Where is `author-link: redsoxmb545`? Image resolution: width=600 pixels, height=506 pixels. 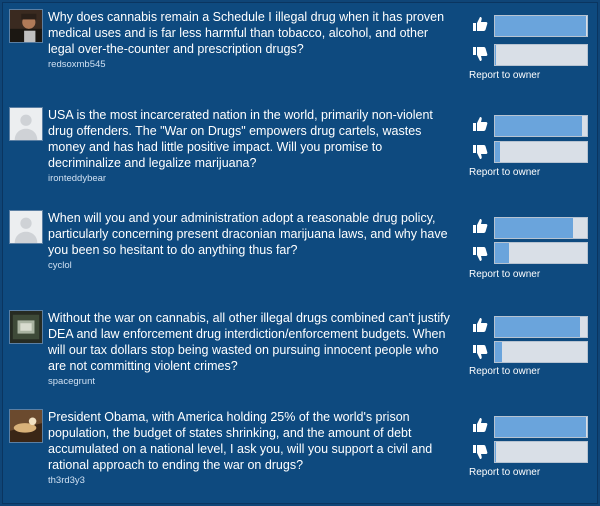
author-link: redsoxmb545 is located at coordinates (77, 64).